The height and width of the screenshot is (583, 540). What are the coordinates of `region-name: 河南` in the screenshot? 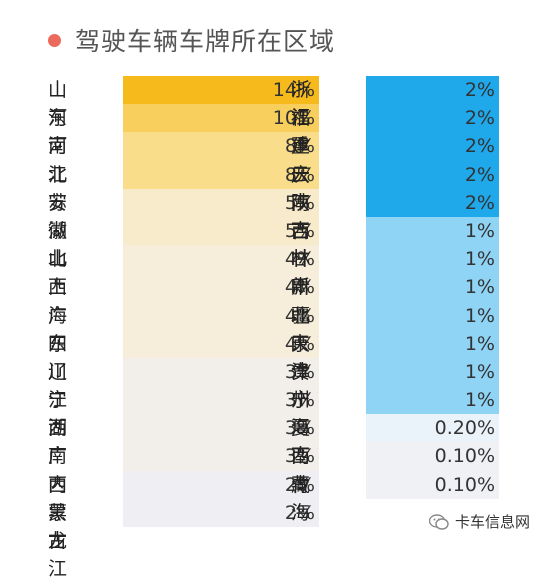 It's located at (58, 132).